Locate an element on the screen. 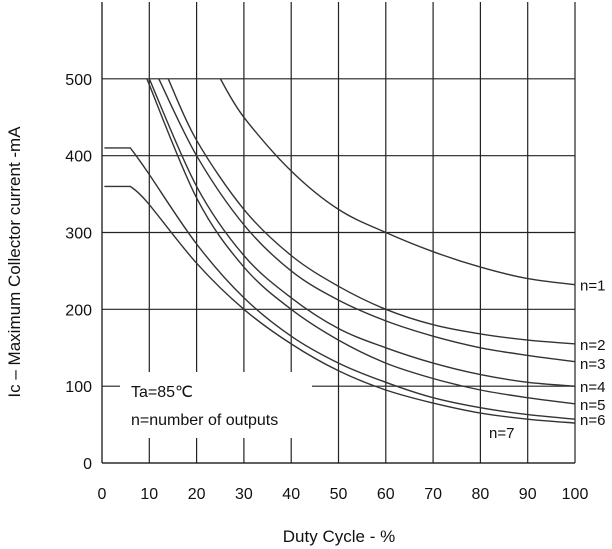 The height and width of the screenshot is (549, 612). y-tick-label: 400 is located at coordinates (78, 157).